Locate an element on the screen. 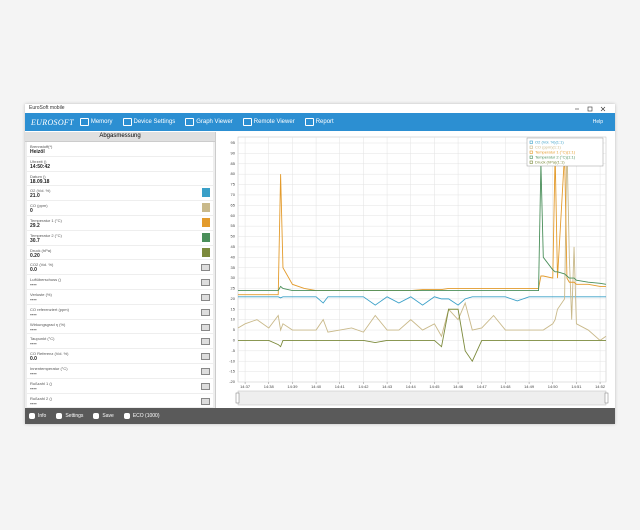 The image size is (640, 530). y-tick-label: 60 is located at coordinates (233, 215).